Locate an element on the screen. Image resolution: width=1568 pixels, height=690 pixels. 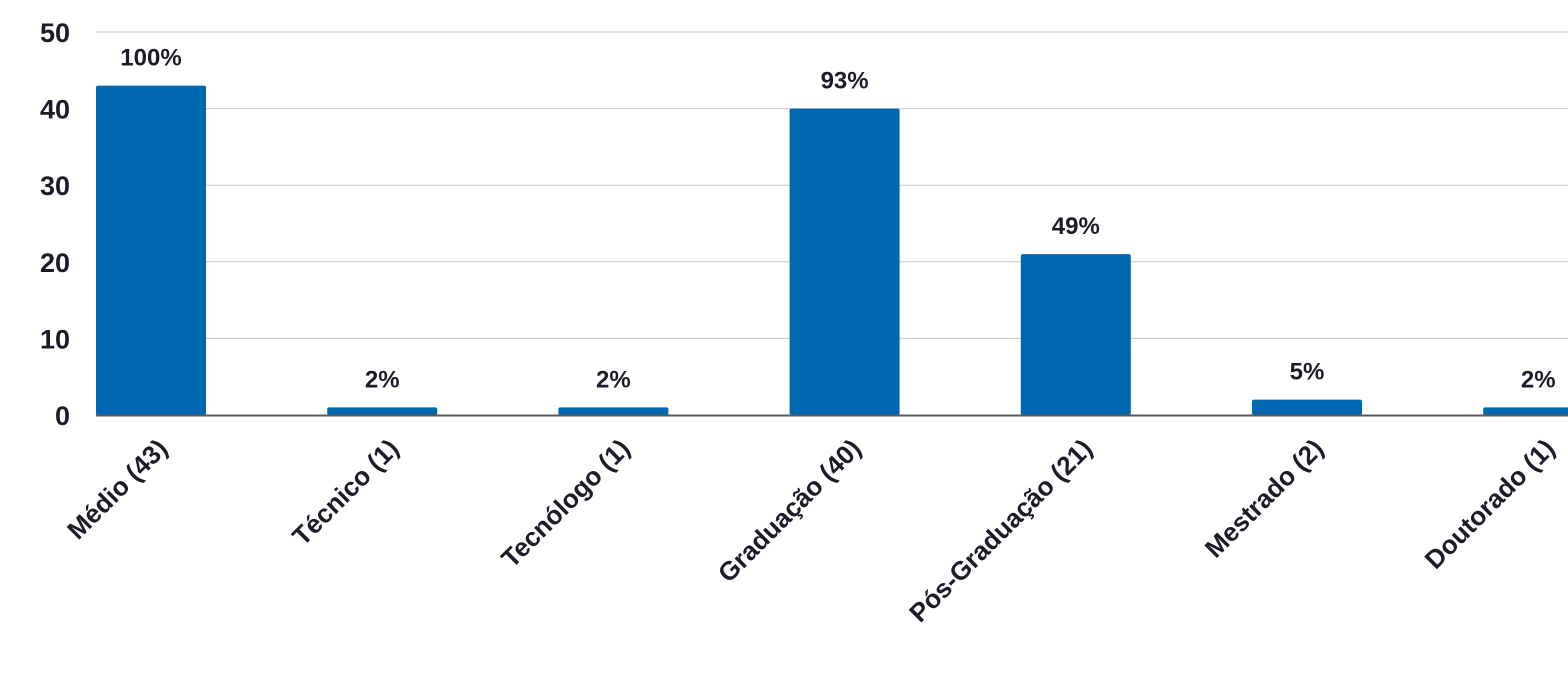
x-tick-label: Médio (43) is located at coordinates (117, 489).